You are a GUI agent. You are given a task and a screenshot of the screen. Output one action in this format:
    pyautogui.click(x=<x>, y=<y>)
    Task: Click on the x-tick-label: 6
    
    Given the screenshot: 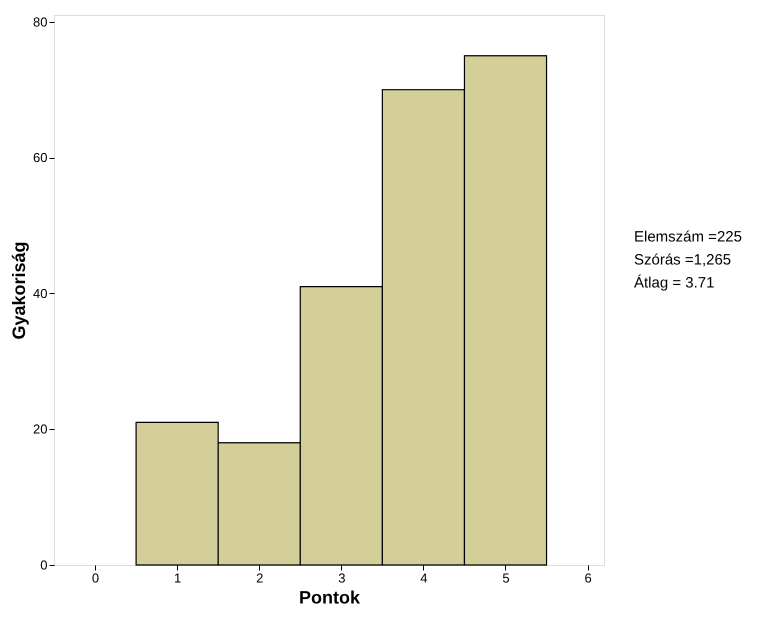 What is the action you would take?
    pyautogui.click(x=588, y=578)
    